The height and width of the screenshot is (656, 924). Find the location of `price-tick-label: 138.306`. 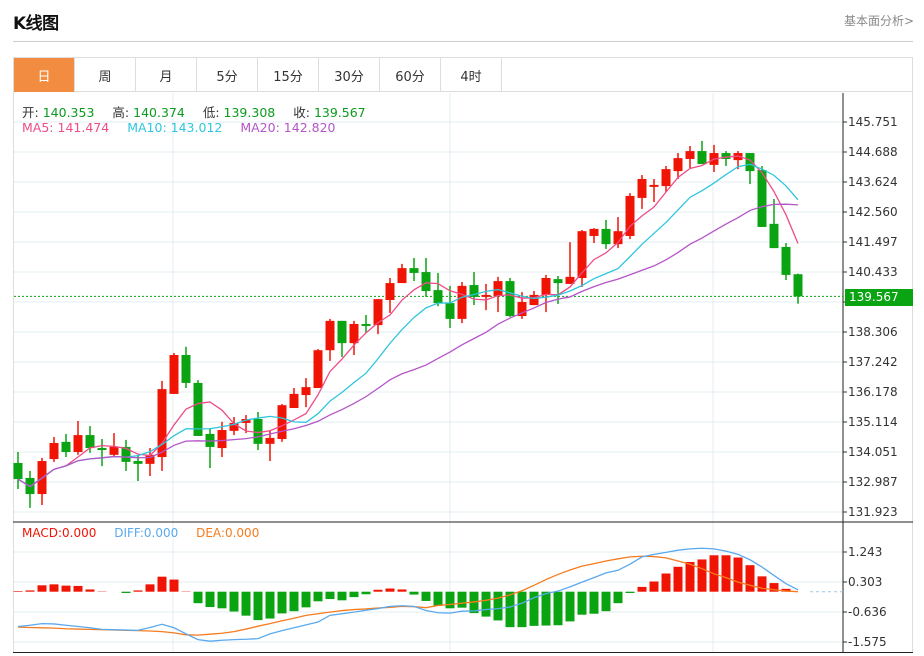

price-tick-label: 138.306 is located at coordinates (873, 332).